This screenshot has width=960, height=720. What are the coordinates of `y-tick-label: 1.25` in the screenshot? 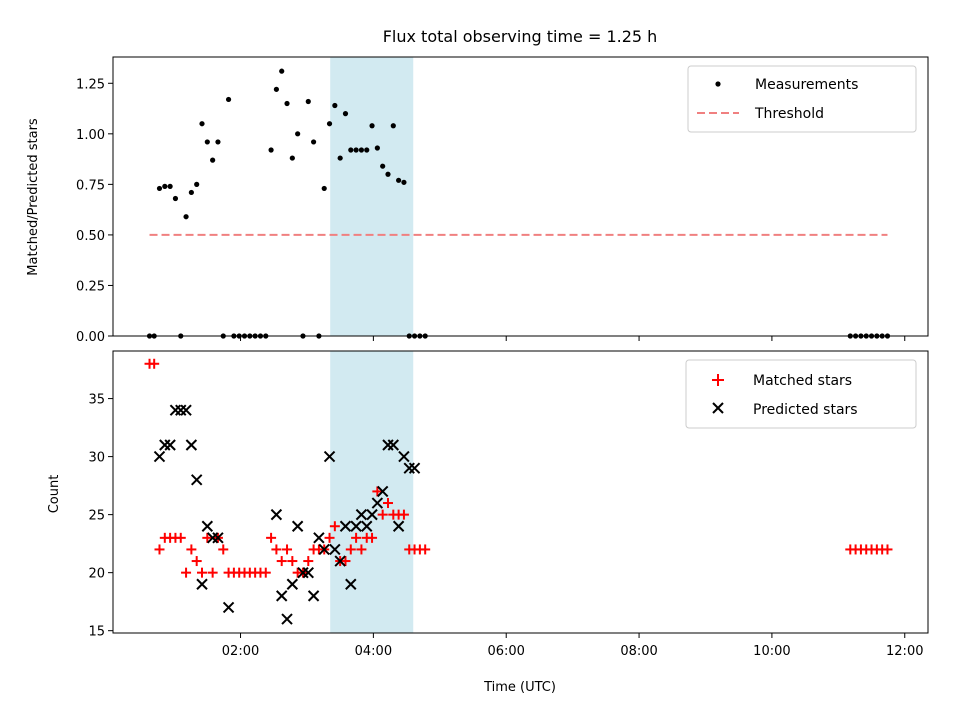 It's located at (90, 84).